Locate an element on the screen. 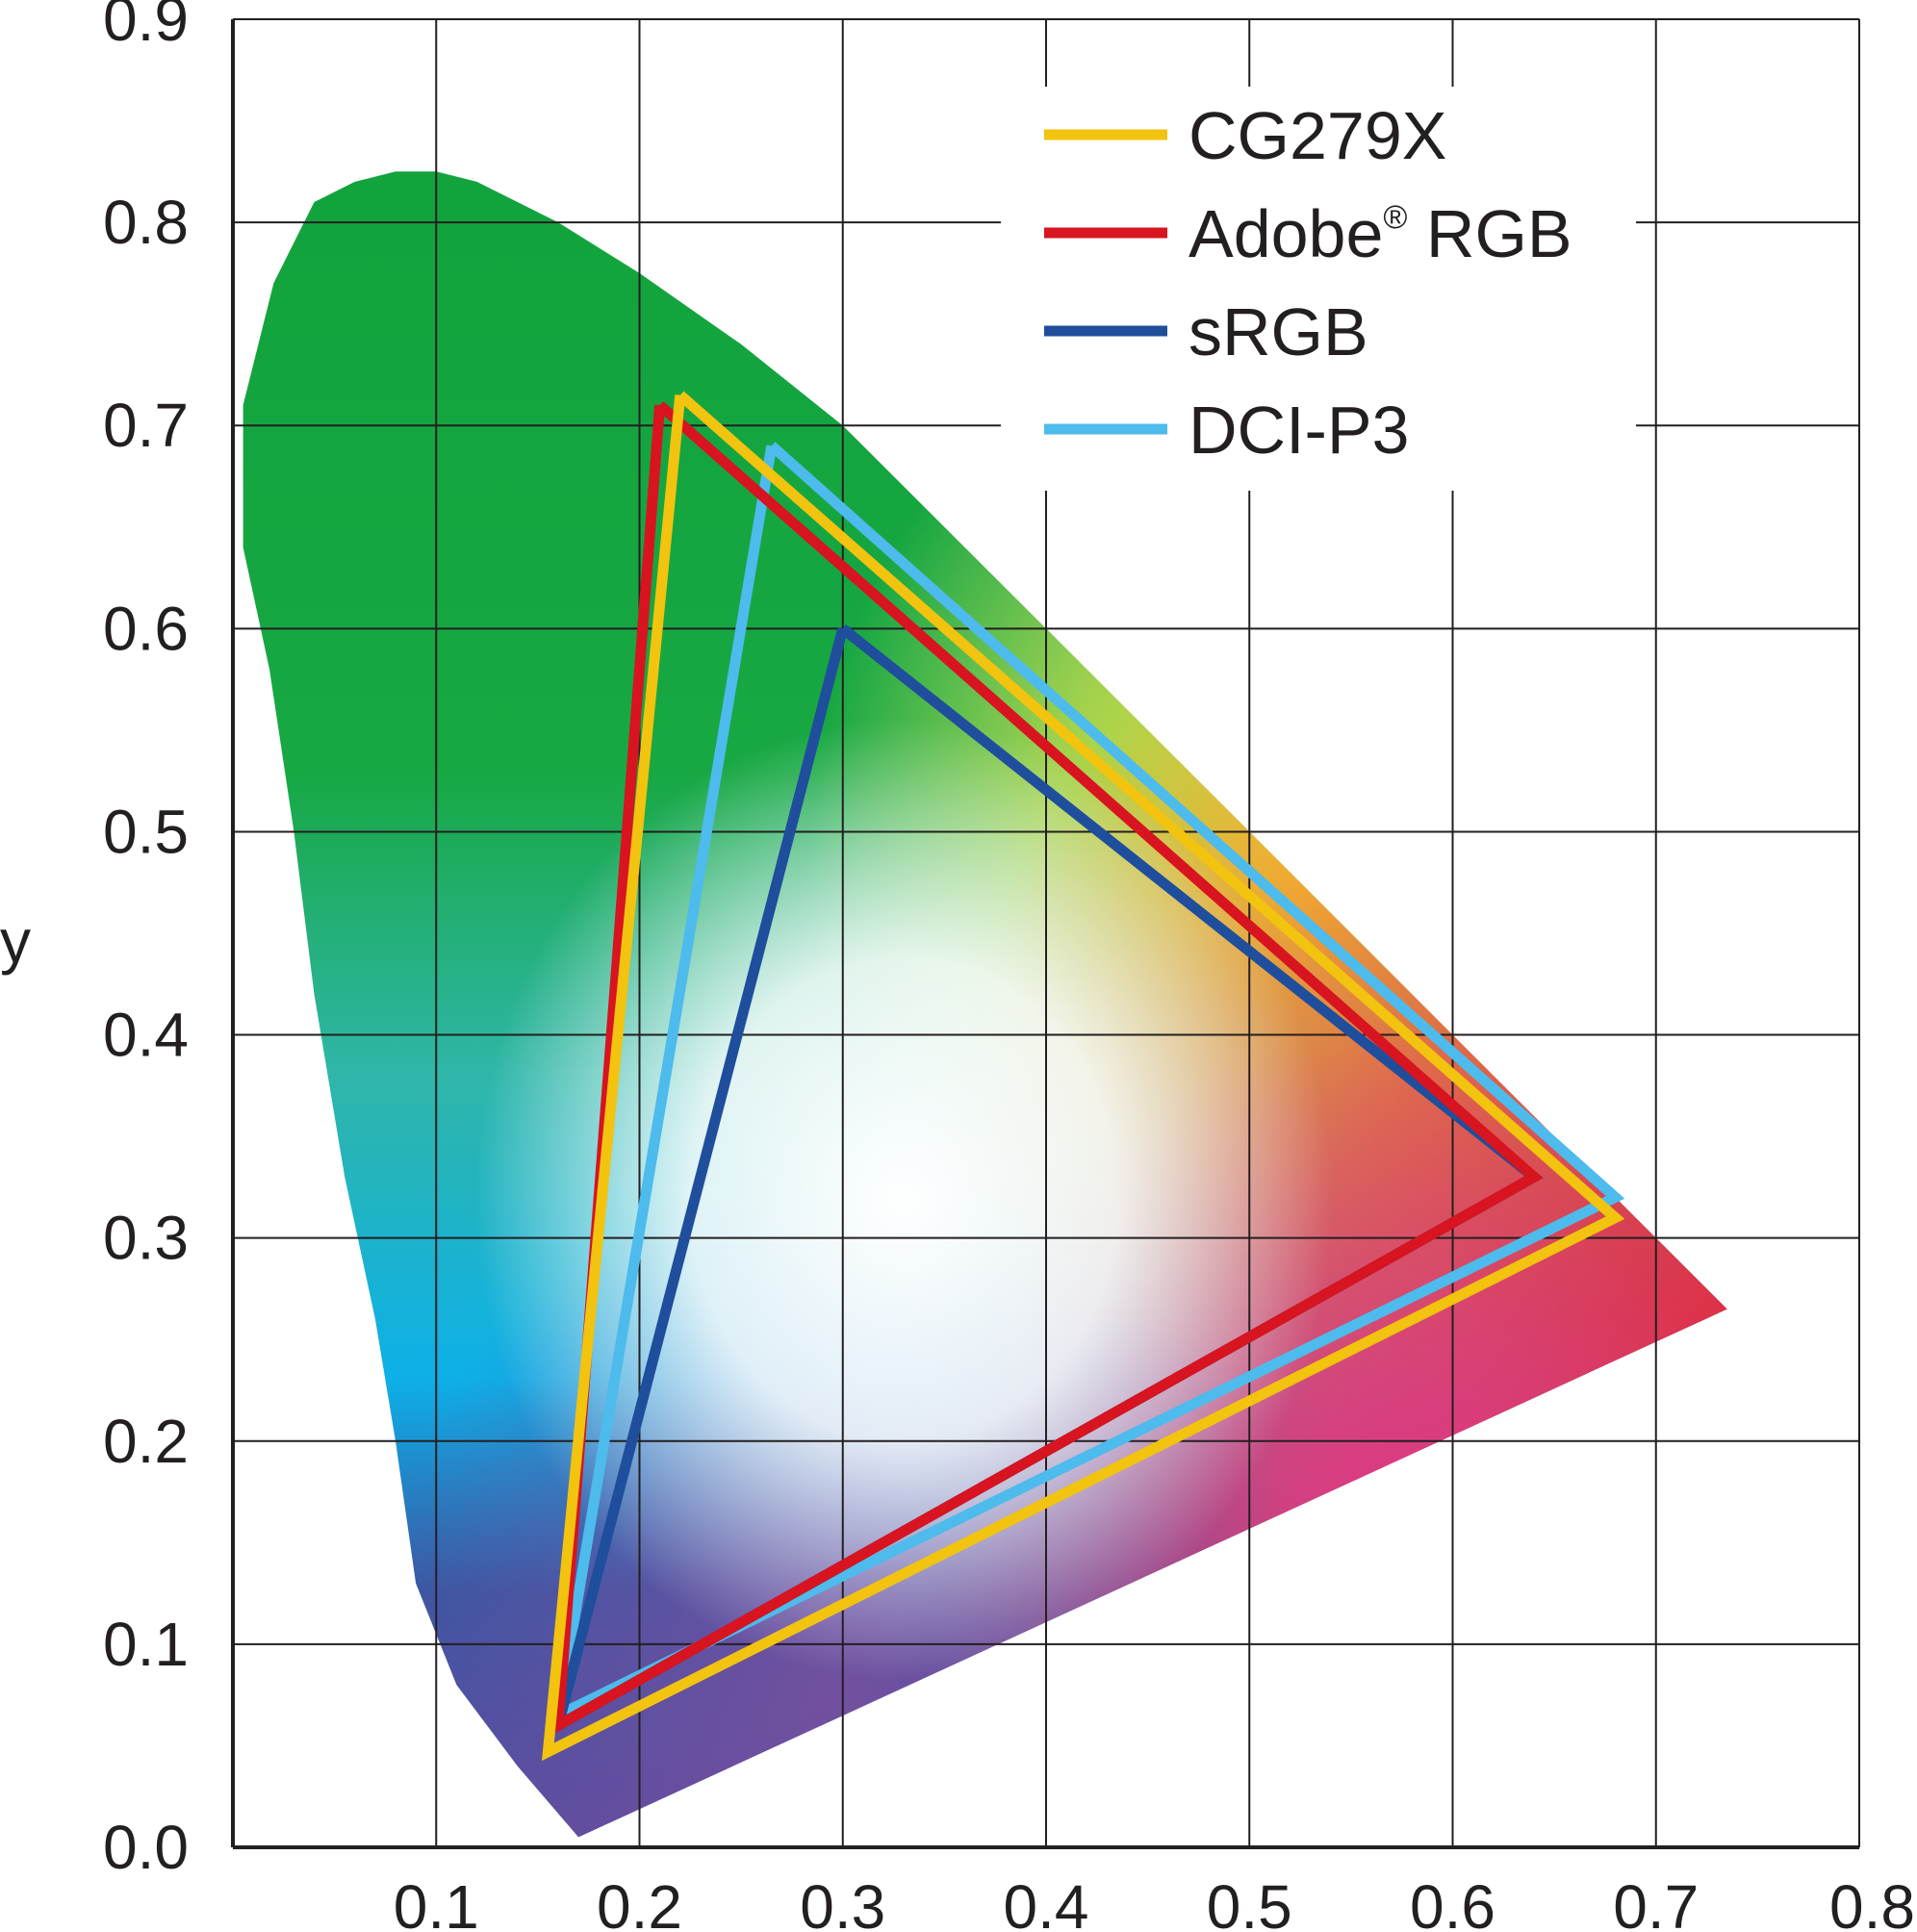 This screenshot has height=1932, width=1917. x-tick-label: 0.5 is located at coordinates (1249, 1902).